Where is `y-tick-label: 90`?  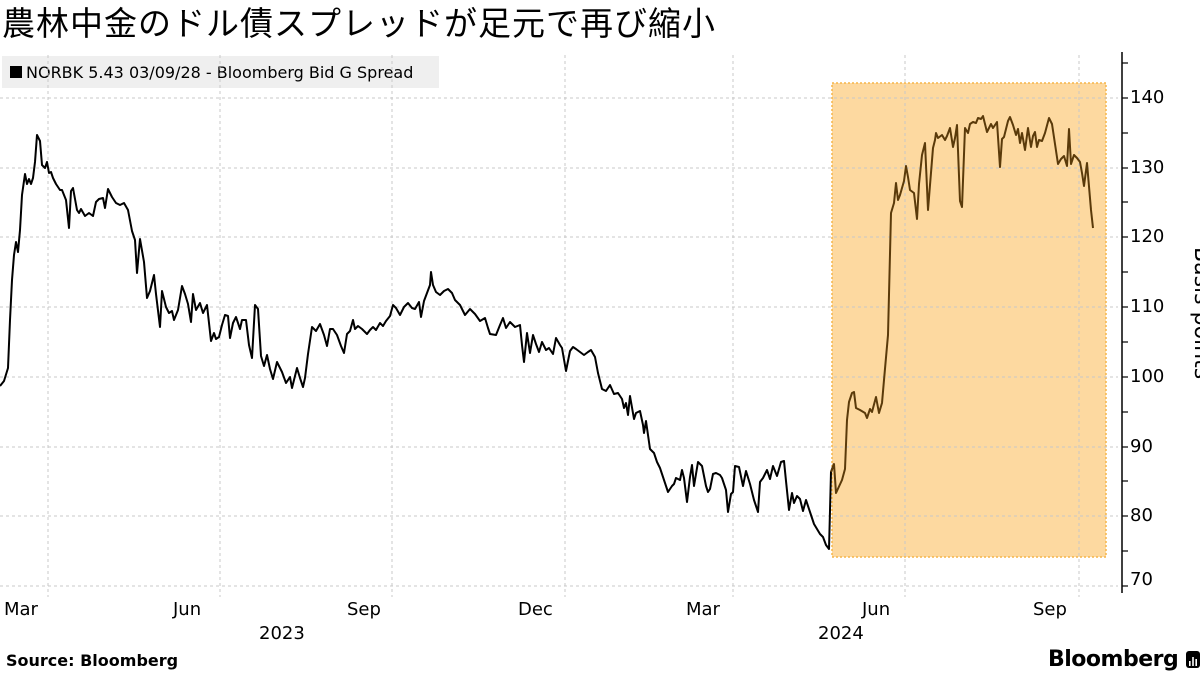 y-tick-label: 90 is located at coordinates (1141, 446).